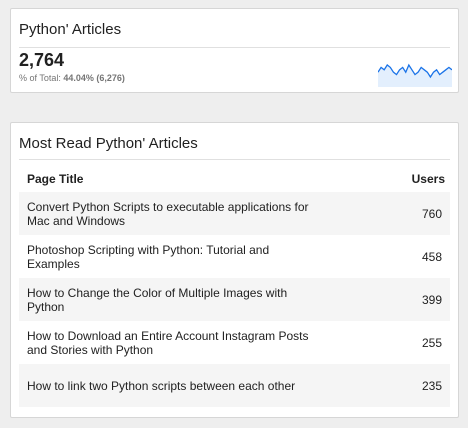  I want to click on metric-sub-value: 44.04% (6,276), so click(94, 78).